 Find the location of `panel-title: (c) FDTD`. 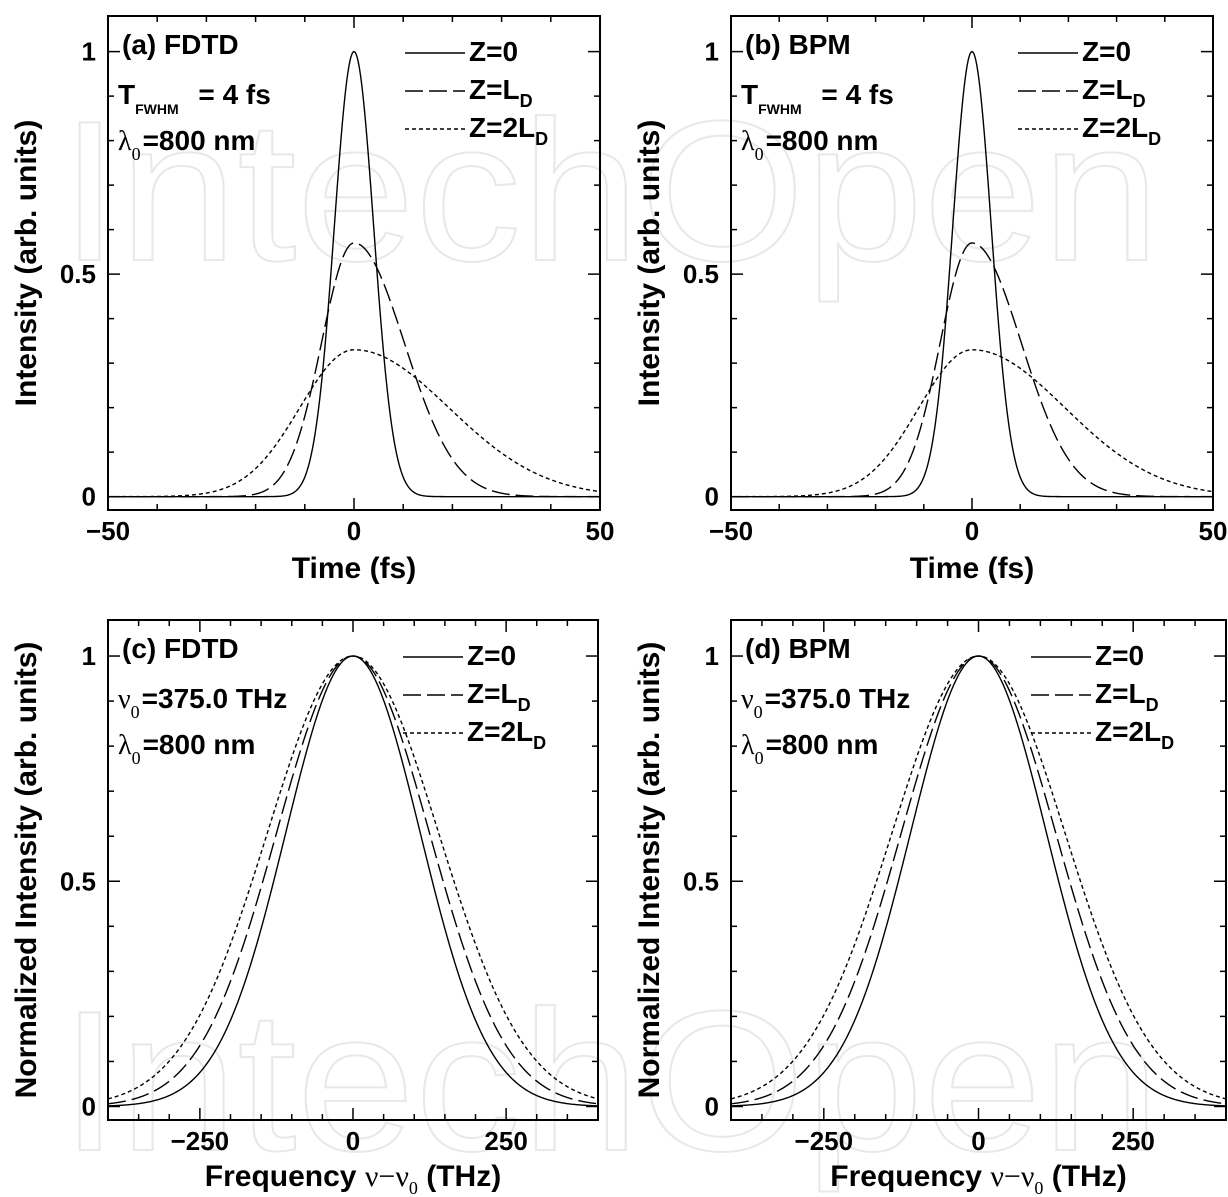

panel-title: (c) FDTD is located at coordinates (180, 648).